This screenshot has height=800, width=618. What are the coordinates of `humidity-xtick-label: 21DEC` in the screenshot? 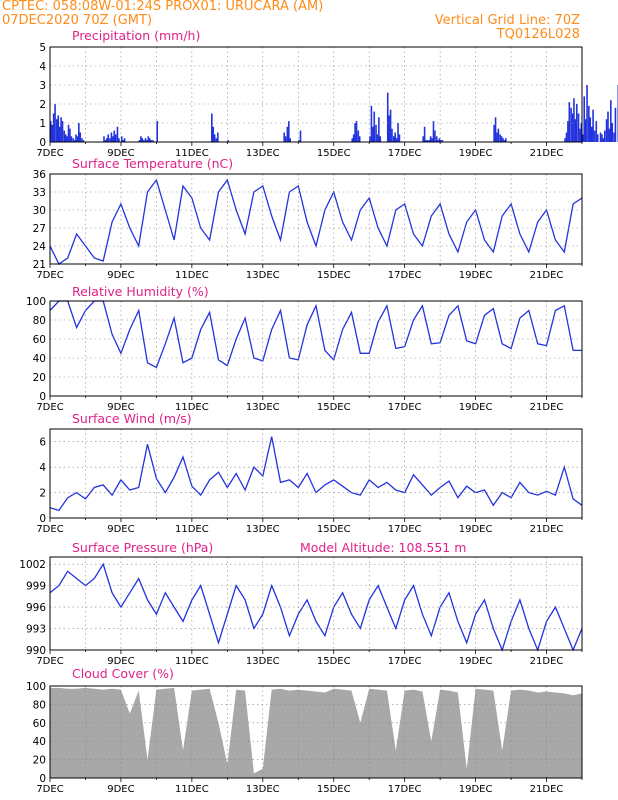 It's located at (547, 407).